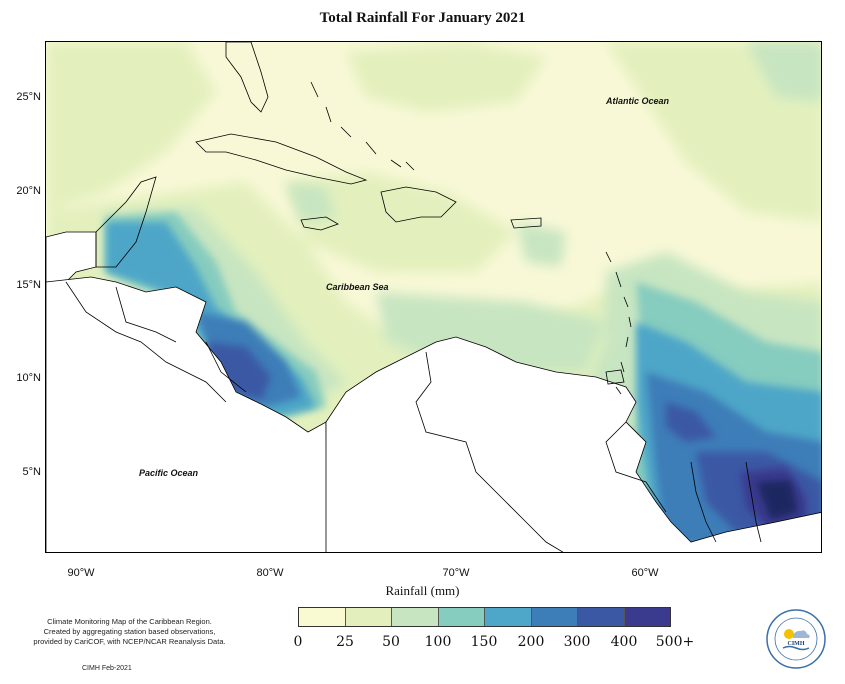 Image resolution: width=845 pixels, height=684 pixels. Describe the element at coordinates (418, 204) in the screenshot. I see `hispaniola-outline` at that location.